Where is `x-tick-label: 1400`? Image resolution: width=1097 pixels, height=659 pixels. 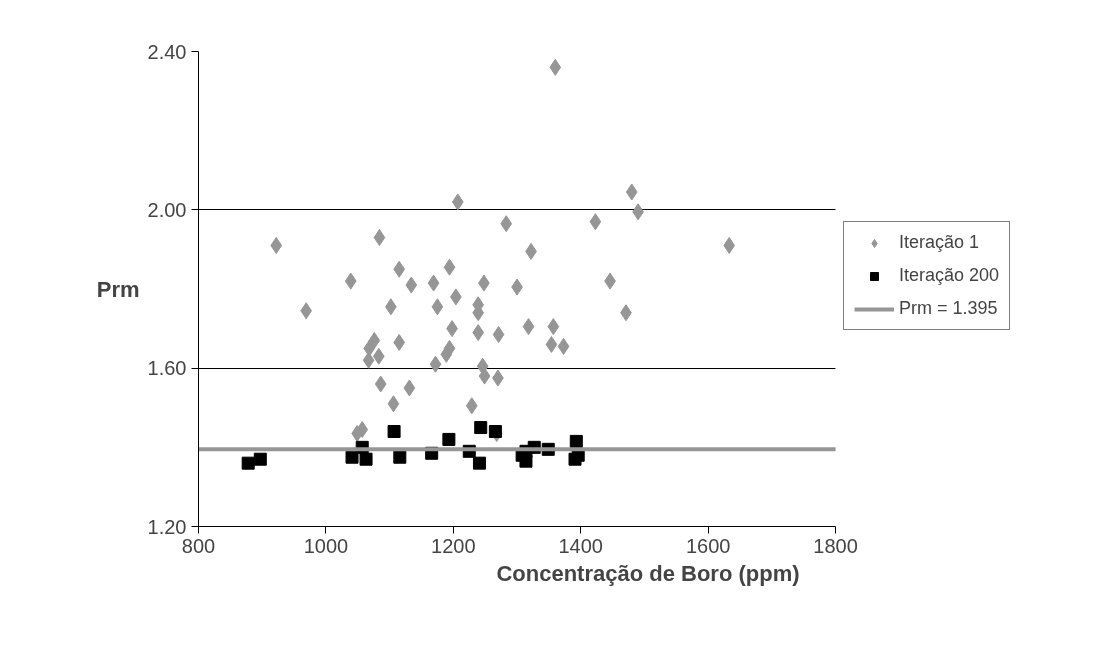
x-tick-label: 1400 is located at coordinates (581, 545).